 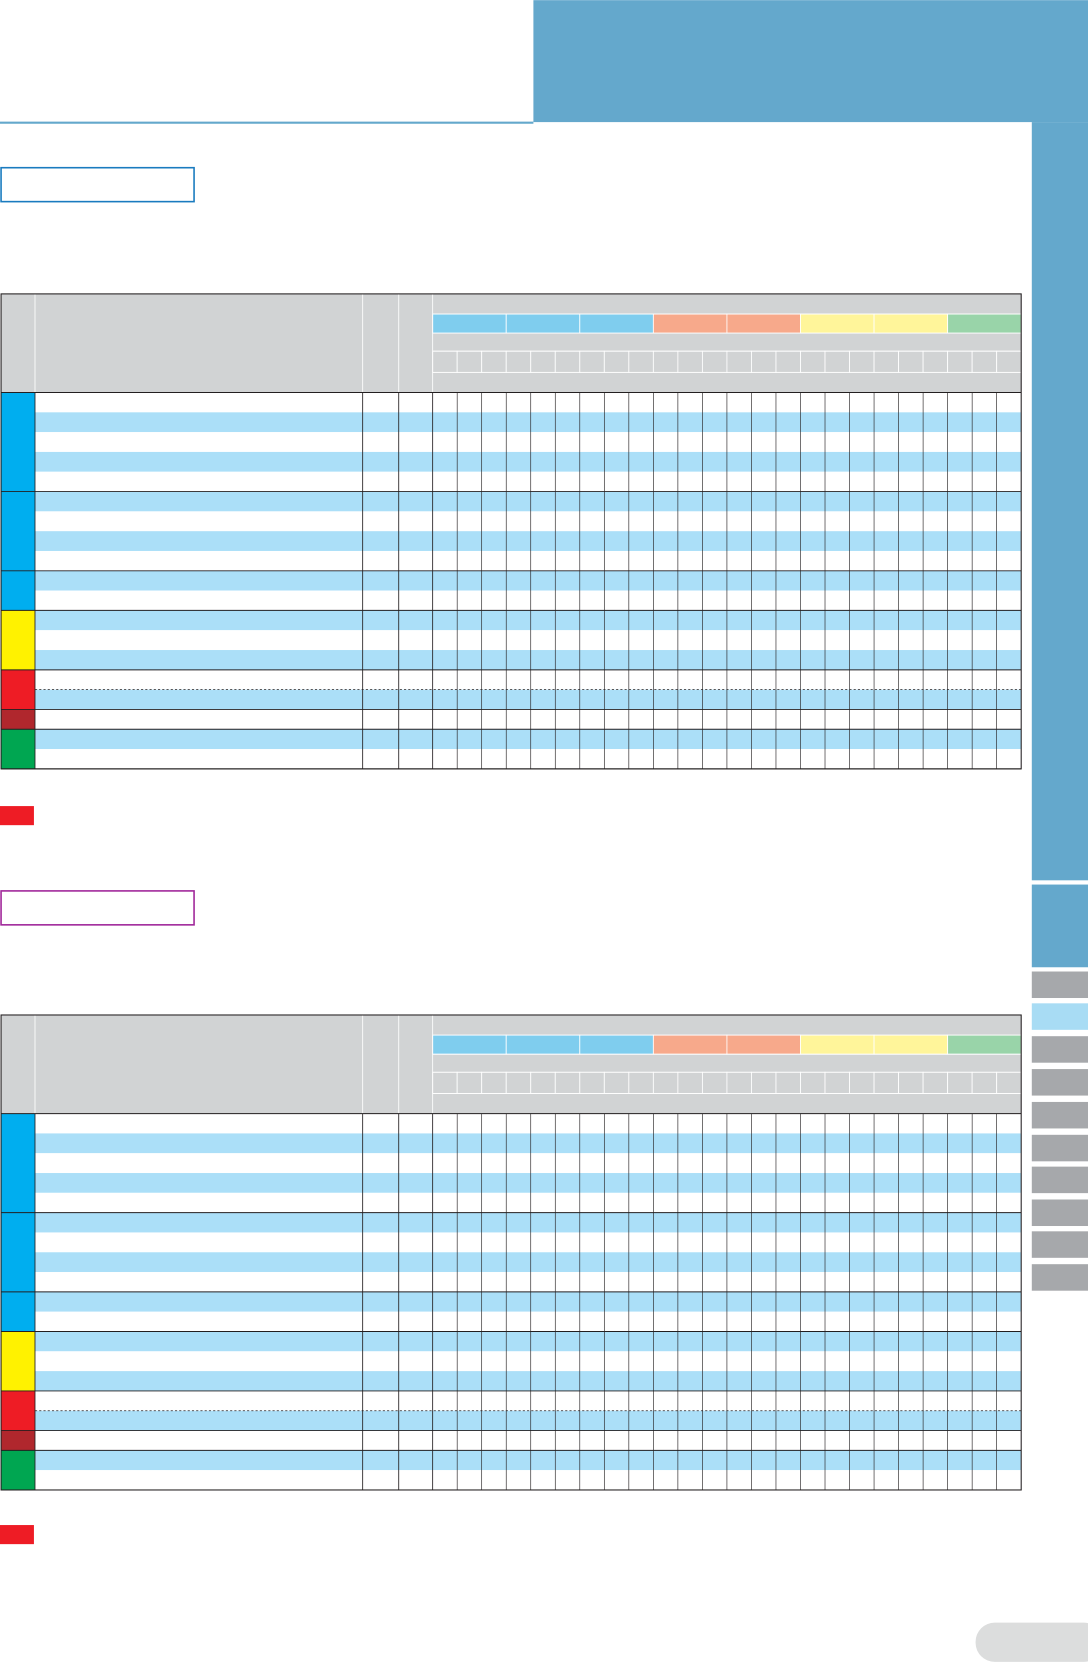 What do you see at coordinates (810, 61) in the screenshot?
I see `header-block` at bounding box center [810, 61].